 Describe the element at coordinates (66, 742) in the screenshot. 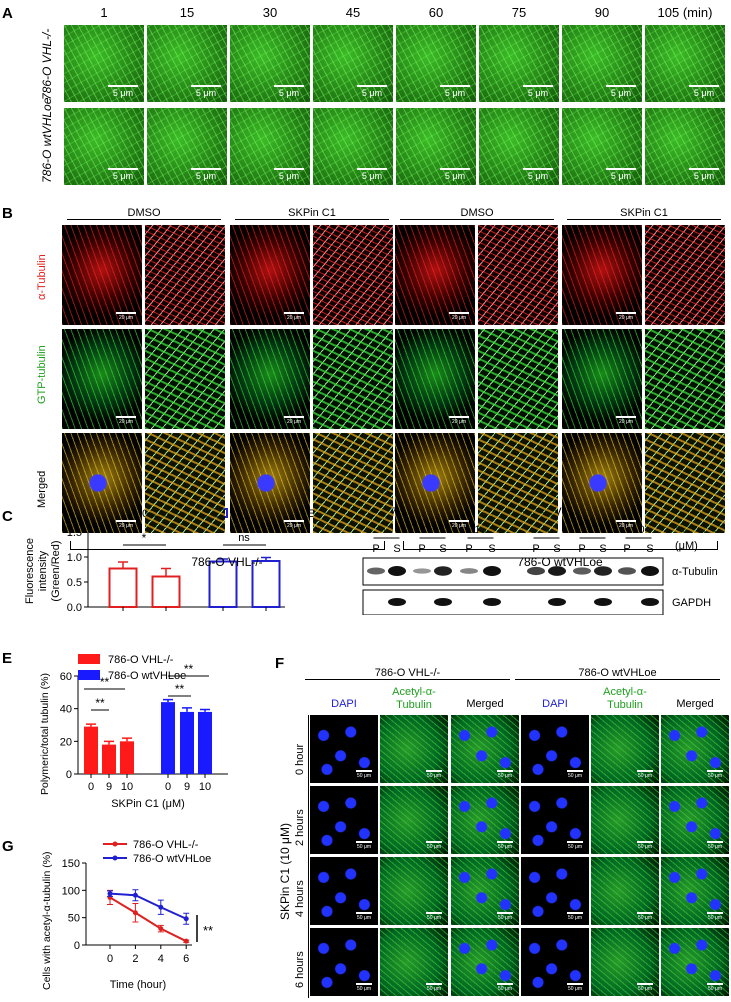

I see `y-tick-label: 20` at that location.